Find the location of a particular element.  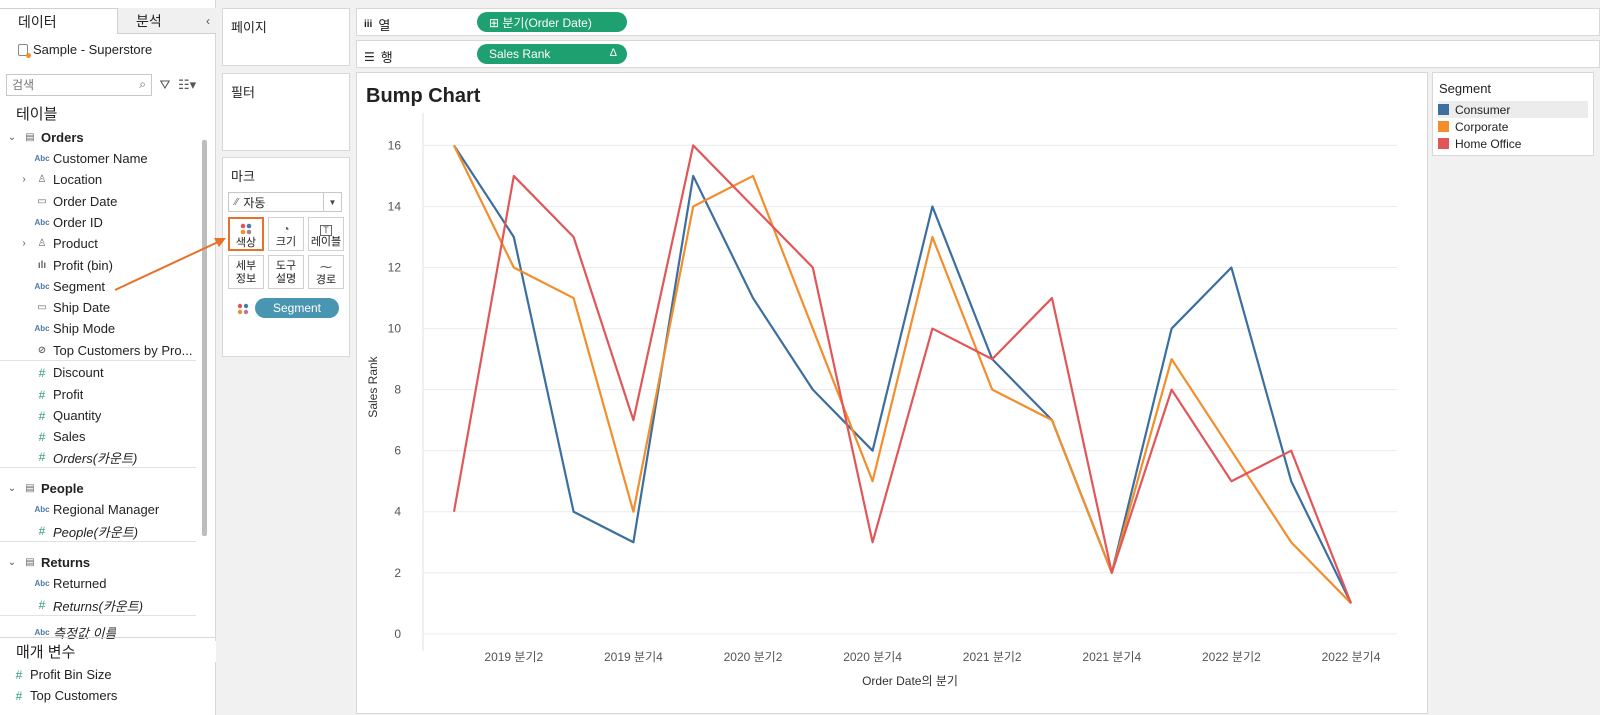

param-item-top-customers: # Top Customers is located at coordinates (98, 695).